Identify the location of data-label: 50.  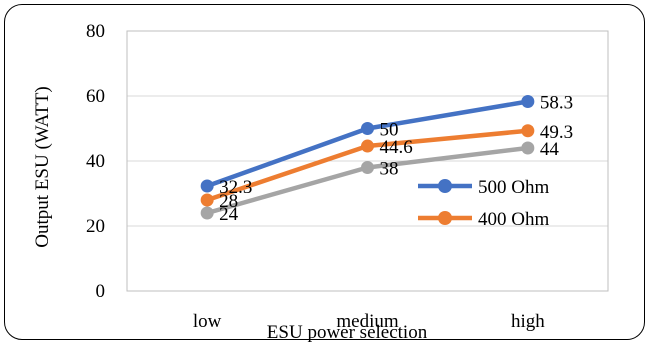
(389, 130).